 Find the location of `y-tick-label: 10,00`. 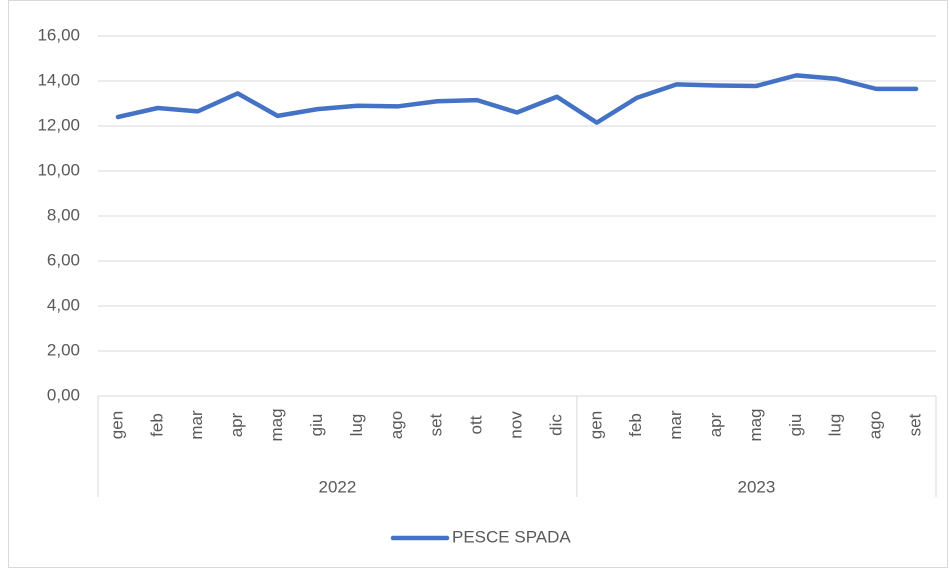

y-tick-label: 10,00 is located at coordinates (58, 169).